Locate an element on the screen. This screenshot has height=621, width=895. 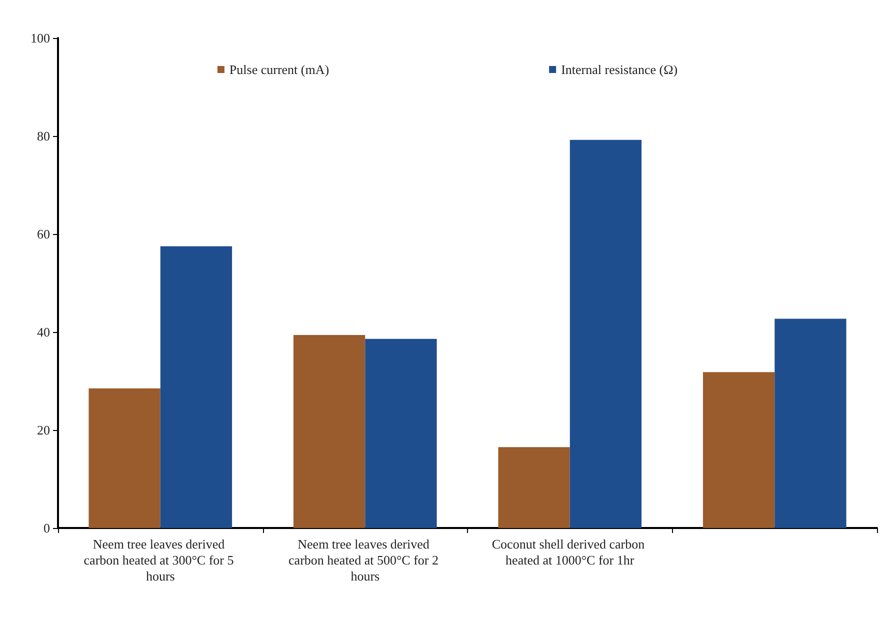
legend-label: Internal resistance (Ω) is located at coordinates (619, 69).